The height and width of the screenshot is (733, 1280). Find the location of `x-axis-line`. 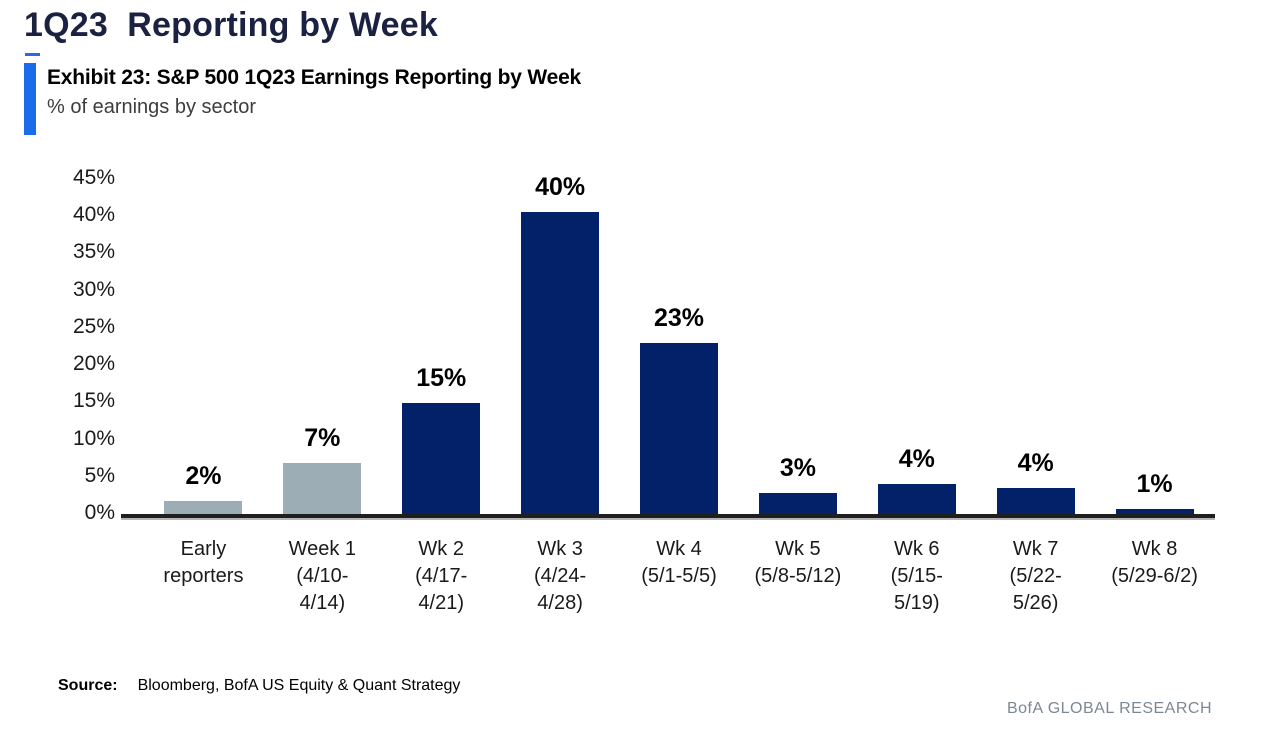

x-axis-line is located at coordinates (668, 517).